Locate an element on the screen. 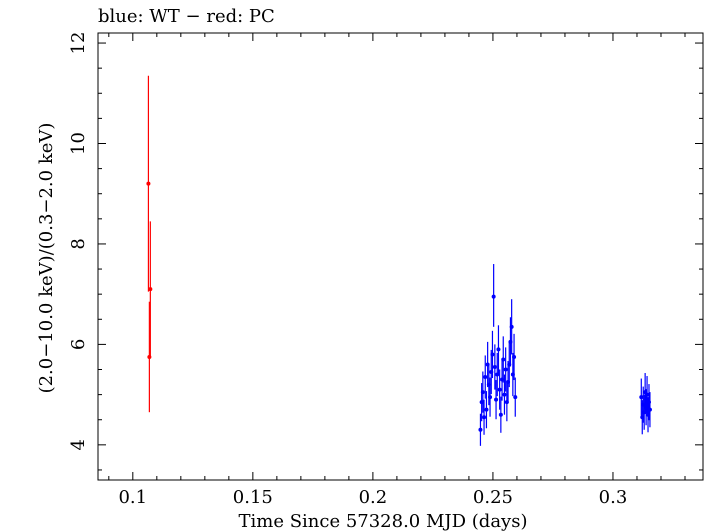 This screenshot has height=532, width=705. x-tick-label: 0.3 is located at coordinates (613, 497).